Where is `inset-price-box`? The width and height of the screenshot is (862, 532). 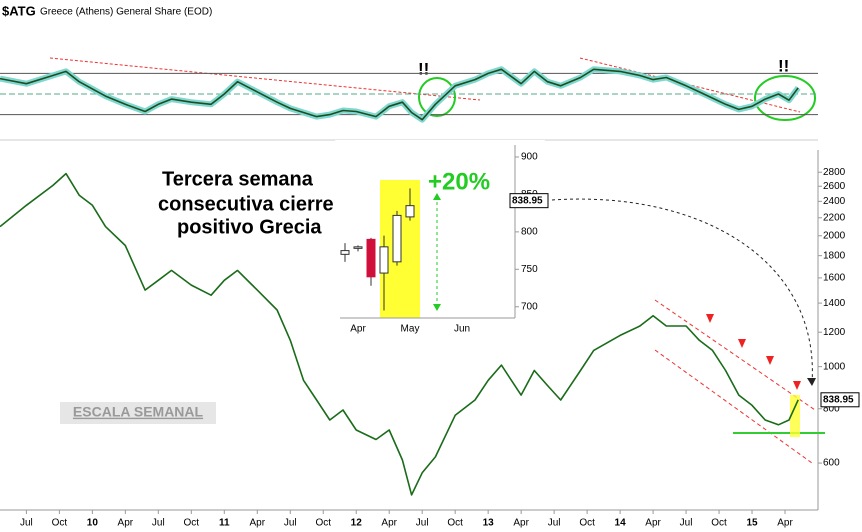 inset-price-box is located at coordinates (529, 201).